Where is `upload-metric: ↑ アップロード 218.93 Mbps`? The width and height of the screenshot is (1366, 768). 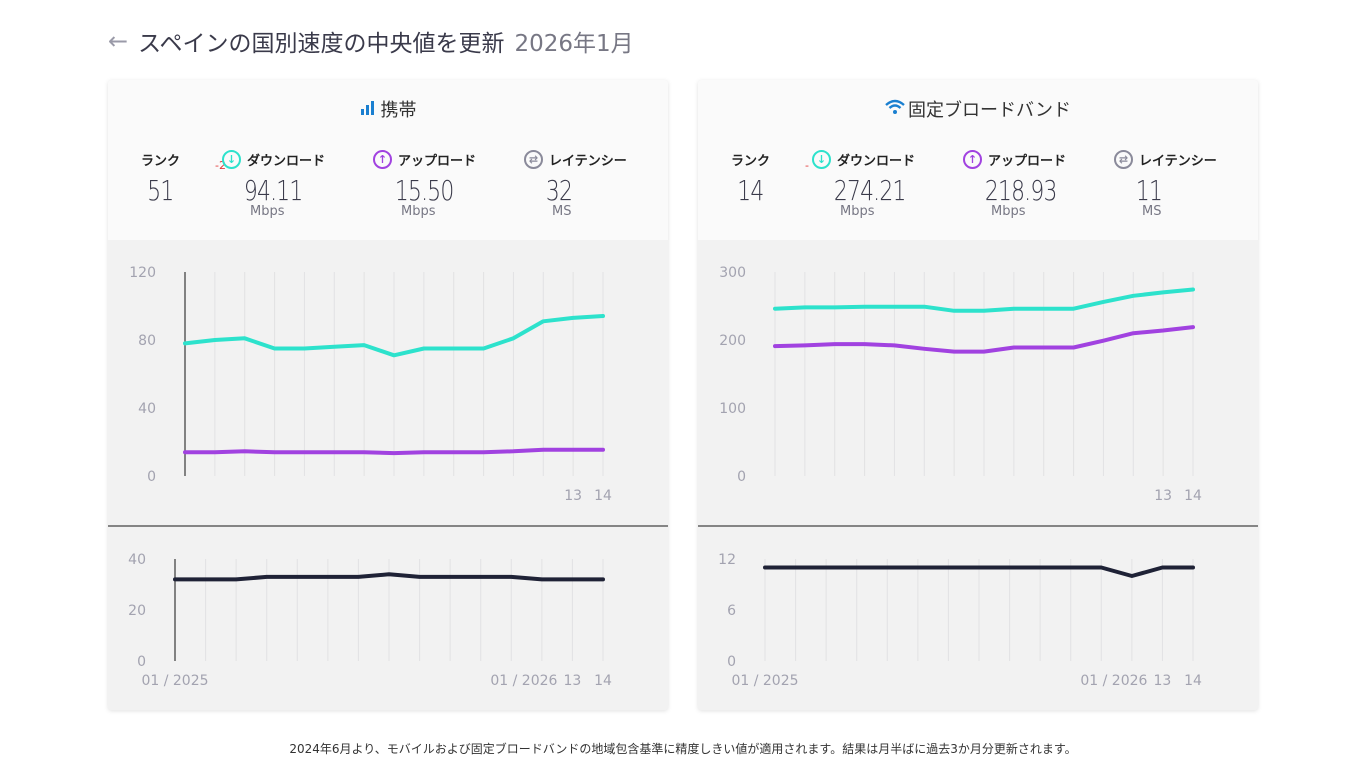
upload-metric: ↑ アップロード 218.93 Mbps is located at coordinates (1023, 183).